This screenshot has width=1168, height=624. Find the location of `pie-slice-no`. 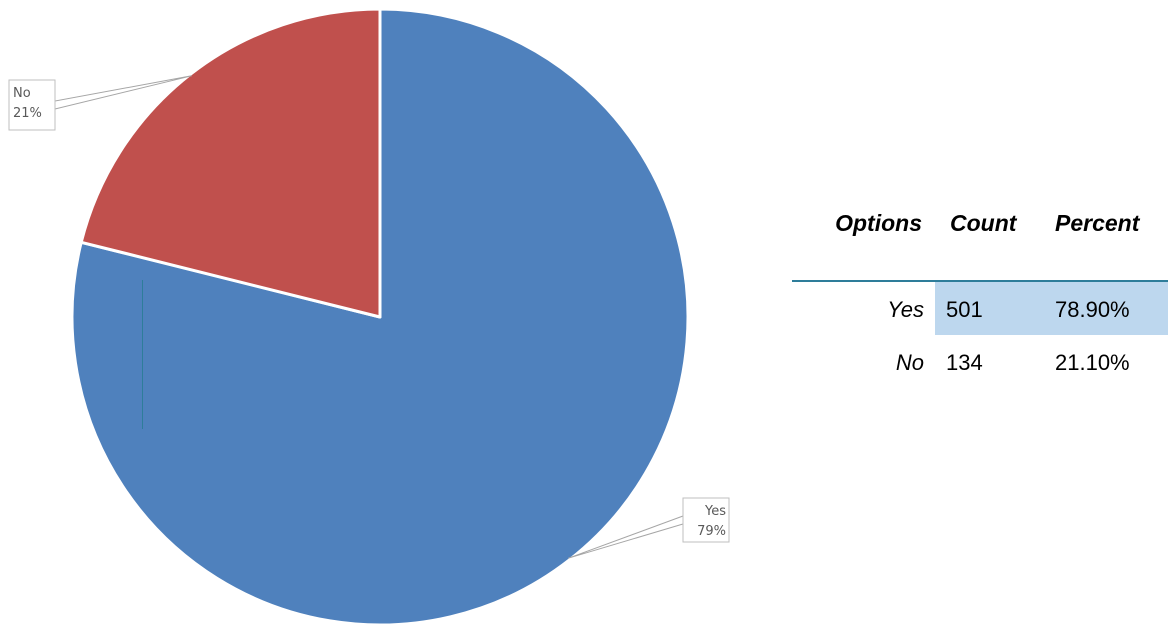

pie-slice-no is located at coordinates (230, 163).